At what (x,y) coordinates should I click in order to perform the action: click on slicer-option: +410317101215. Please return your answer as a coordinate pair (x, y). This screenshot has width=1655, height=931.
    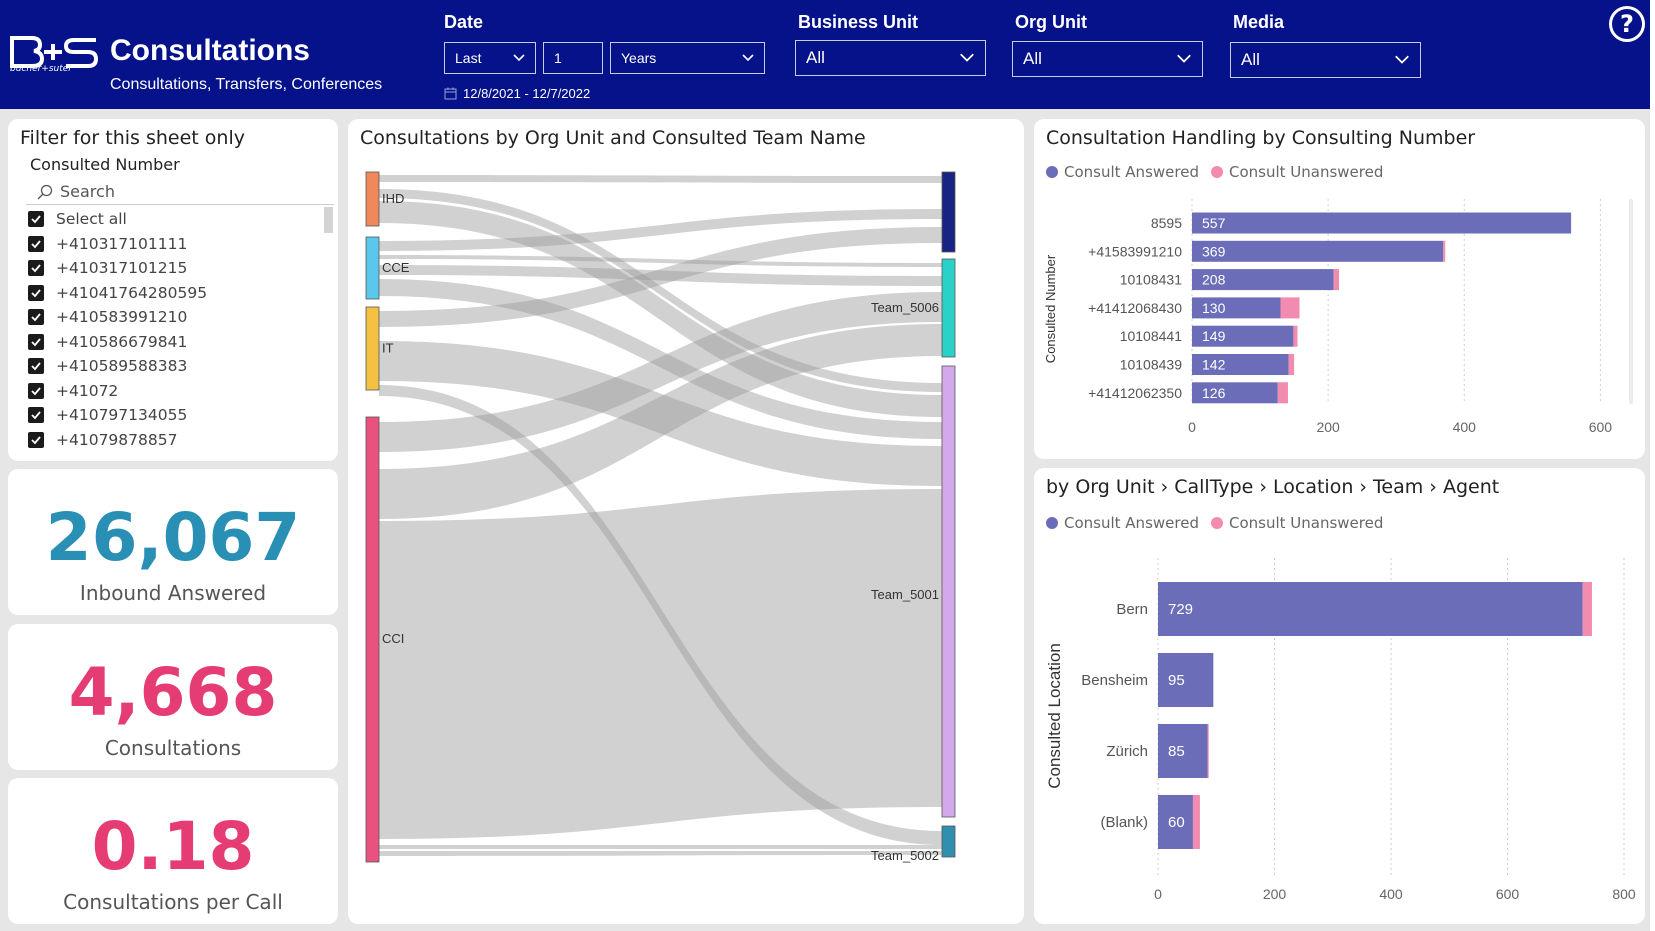
    Looking at the image, I should click on (173, 268).